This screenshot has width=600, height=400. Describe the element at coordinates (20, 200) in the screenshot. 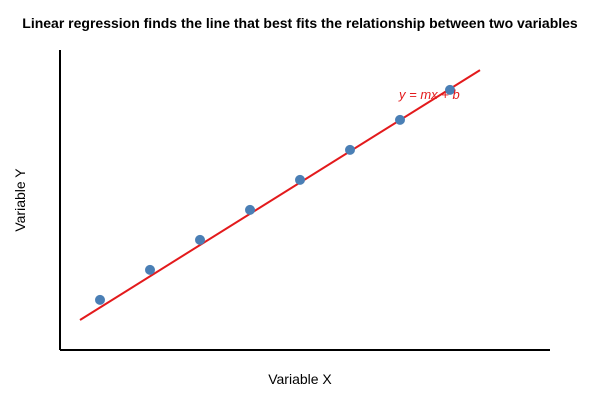

I see `y-axis-label: Variable Y` at that location.